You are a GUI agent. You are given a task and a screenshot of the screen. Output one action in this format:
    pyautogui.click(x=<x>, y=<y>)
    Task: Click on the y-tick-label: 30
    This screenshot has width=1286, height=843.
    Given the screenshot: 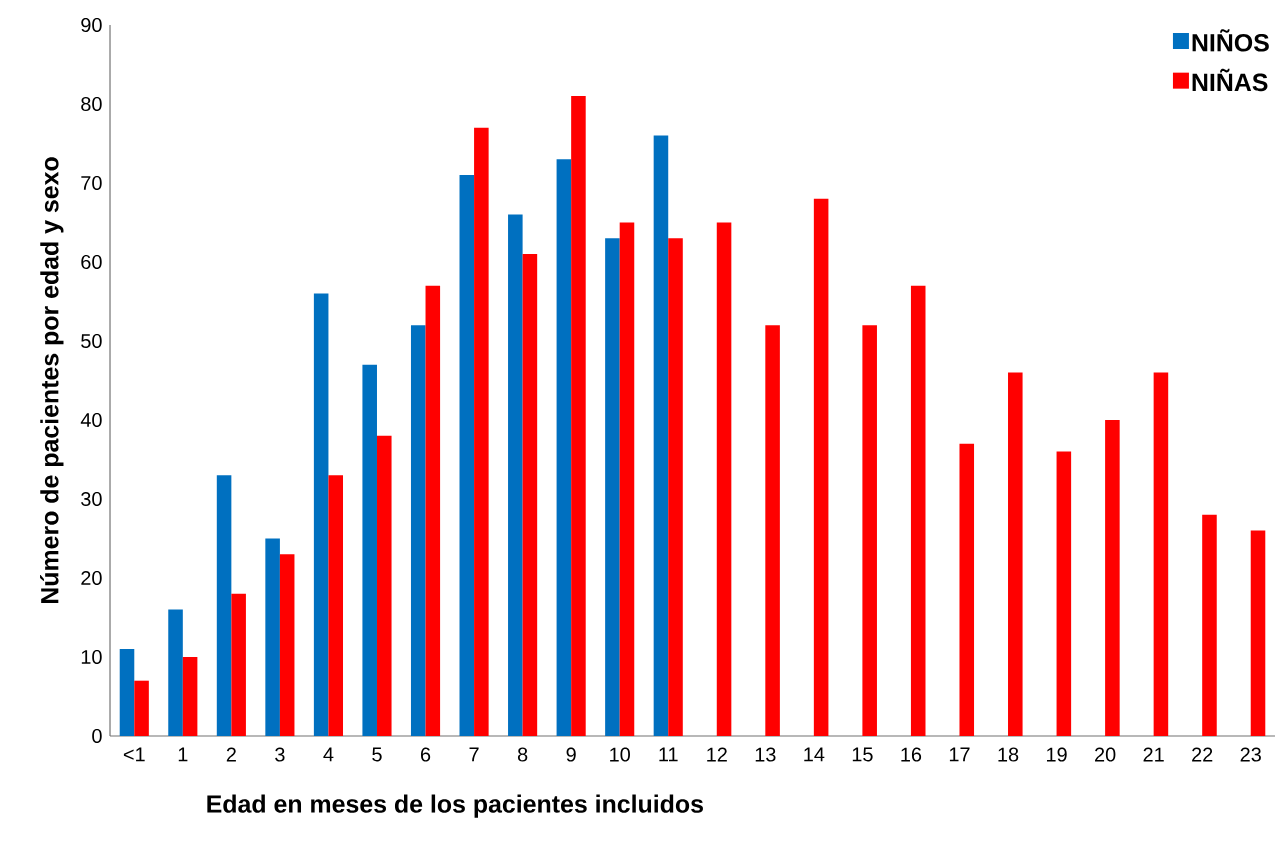 What is the action you would take?
    pyautogui.click(x=91, y=499)
    